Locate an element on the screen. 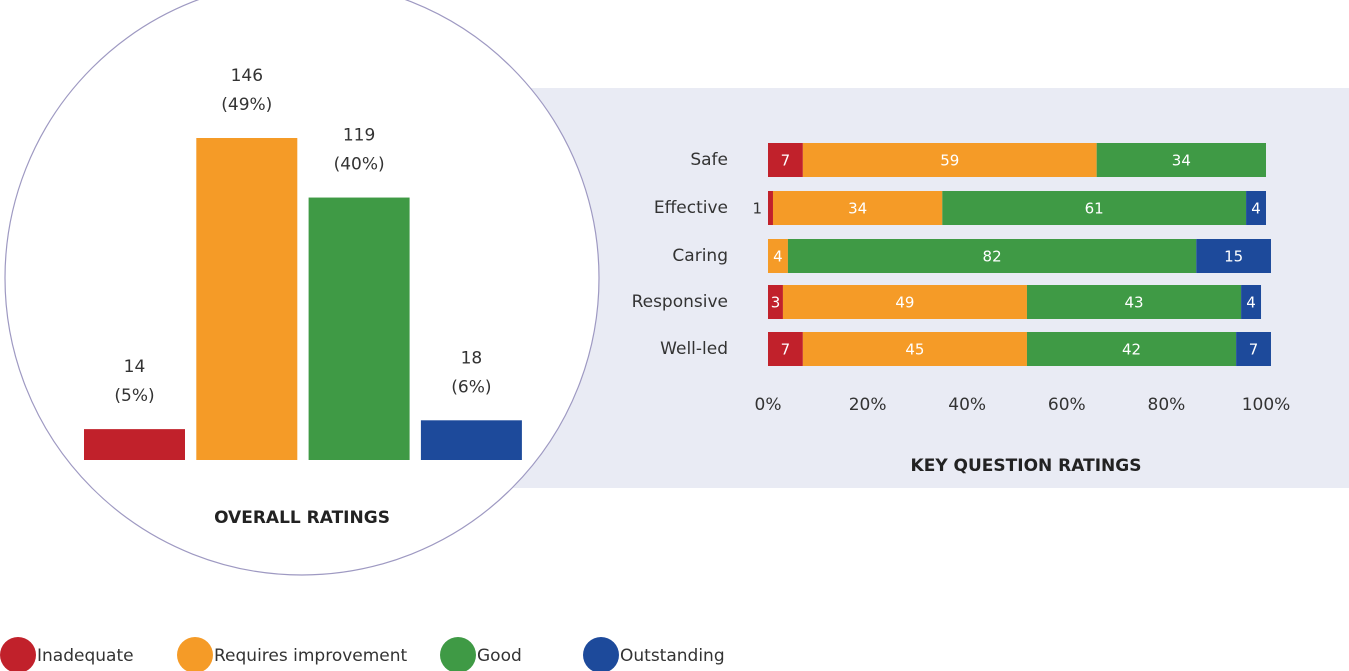 The width and height of the screenshot is (1349, 671). value-label: 3 is located at coordinates (776, 303).